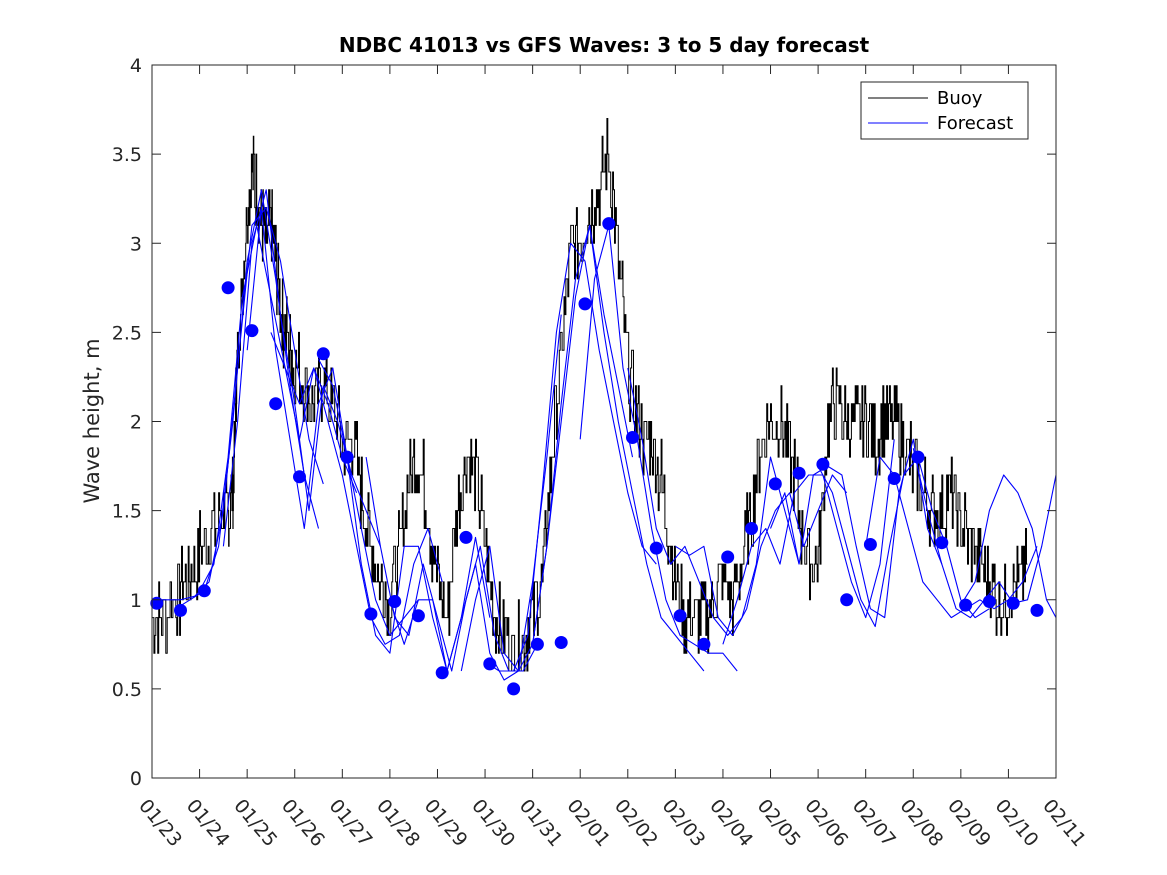  Describe the element at coordinates (92, 420) in the screenshot. I see `y-axis-label: Wave height, m` at that location.